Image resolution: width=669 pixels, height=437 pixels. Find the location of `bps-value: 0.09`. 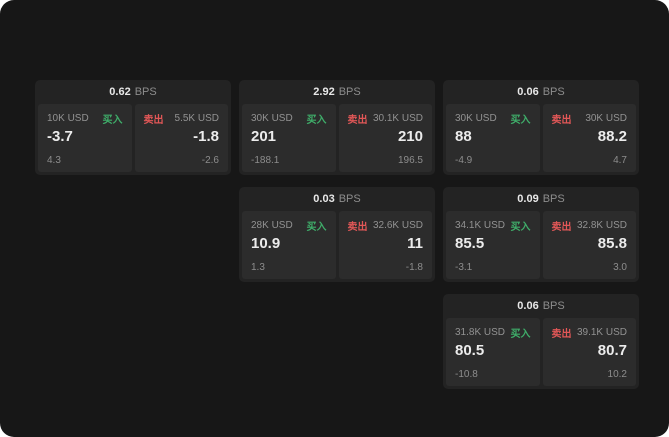

bps-value: 0.09 is located at coordinates (528, 199).